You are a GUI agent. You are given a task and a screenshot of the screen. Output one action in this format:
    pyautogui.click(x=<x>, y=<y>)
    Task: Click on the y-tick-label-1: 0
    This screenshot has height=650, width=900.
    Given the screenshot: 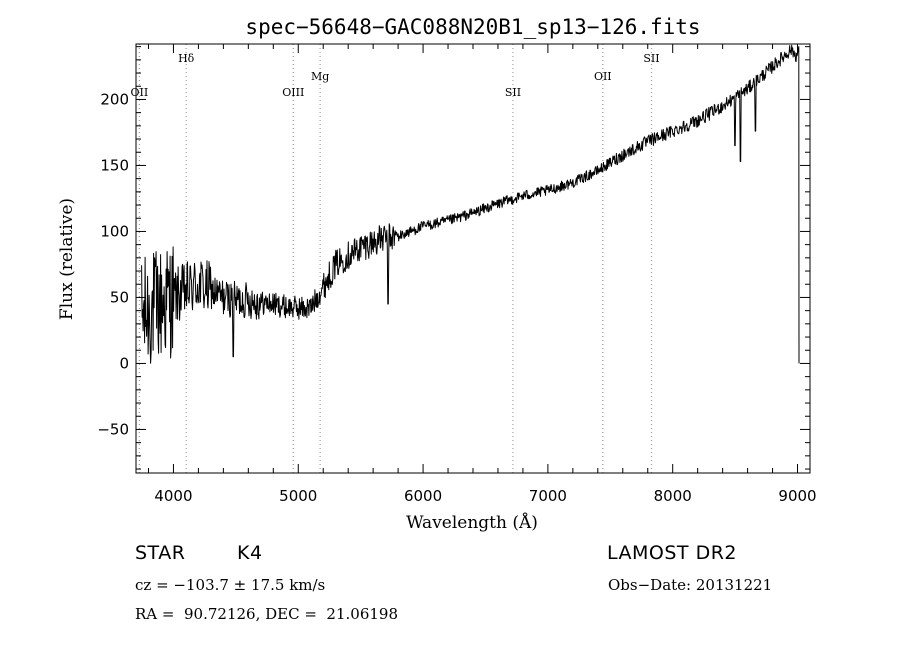 What is the action you would take?
    pyautogui.click(x=124, y=363)
    